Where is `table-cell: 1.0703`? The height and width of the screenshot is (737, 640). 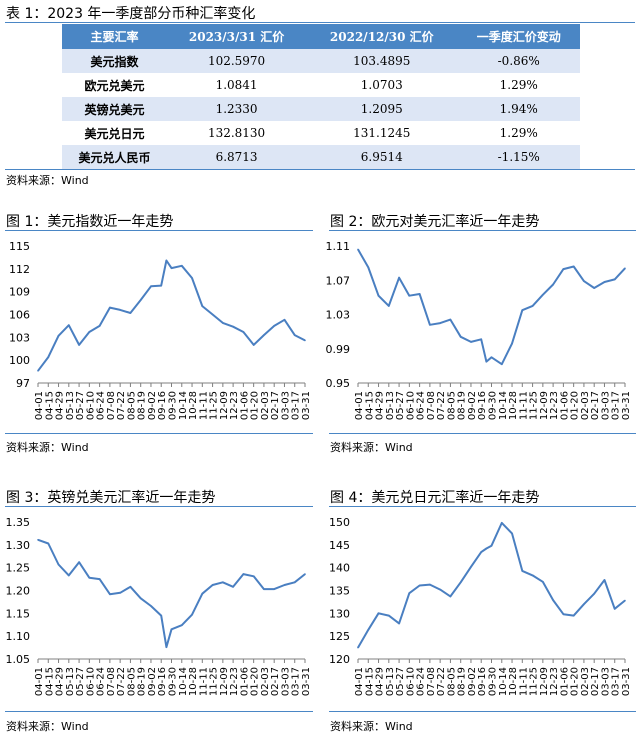
table-cell: 1.0703 is located at coordinates (381, 85).